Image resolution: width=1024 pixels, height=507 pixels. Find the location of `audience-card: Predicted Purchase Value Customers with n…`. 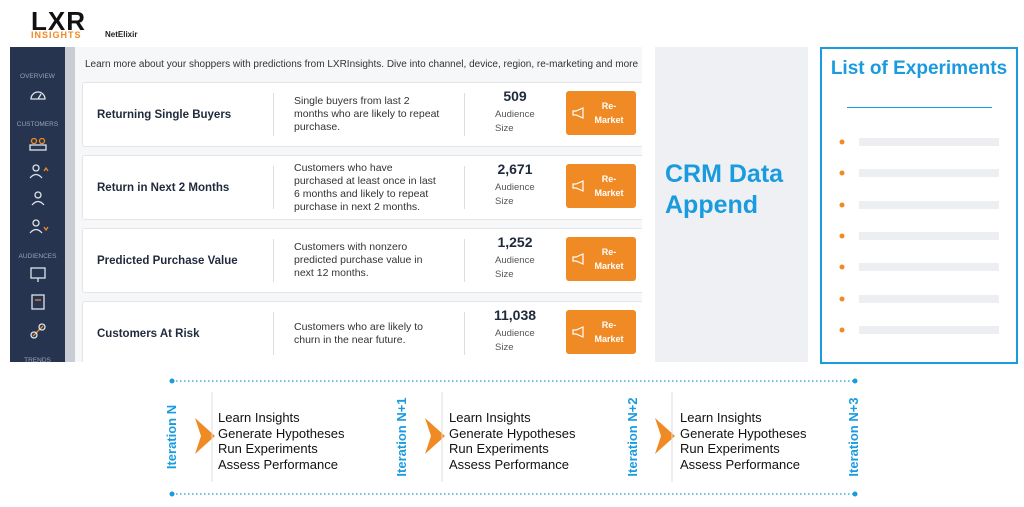

audience-card: Predicted Purchase Value Customers with n… is located at coordinates (362, 260).